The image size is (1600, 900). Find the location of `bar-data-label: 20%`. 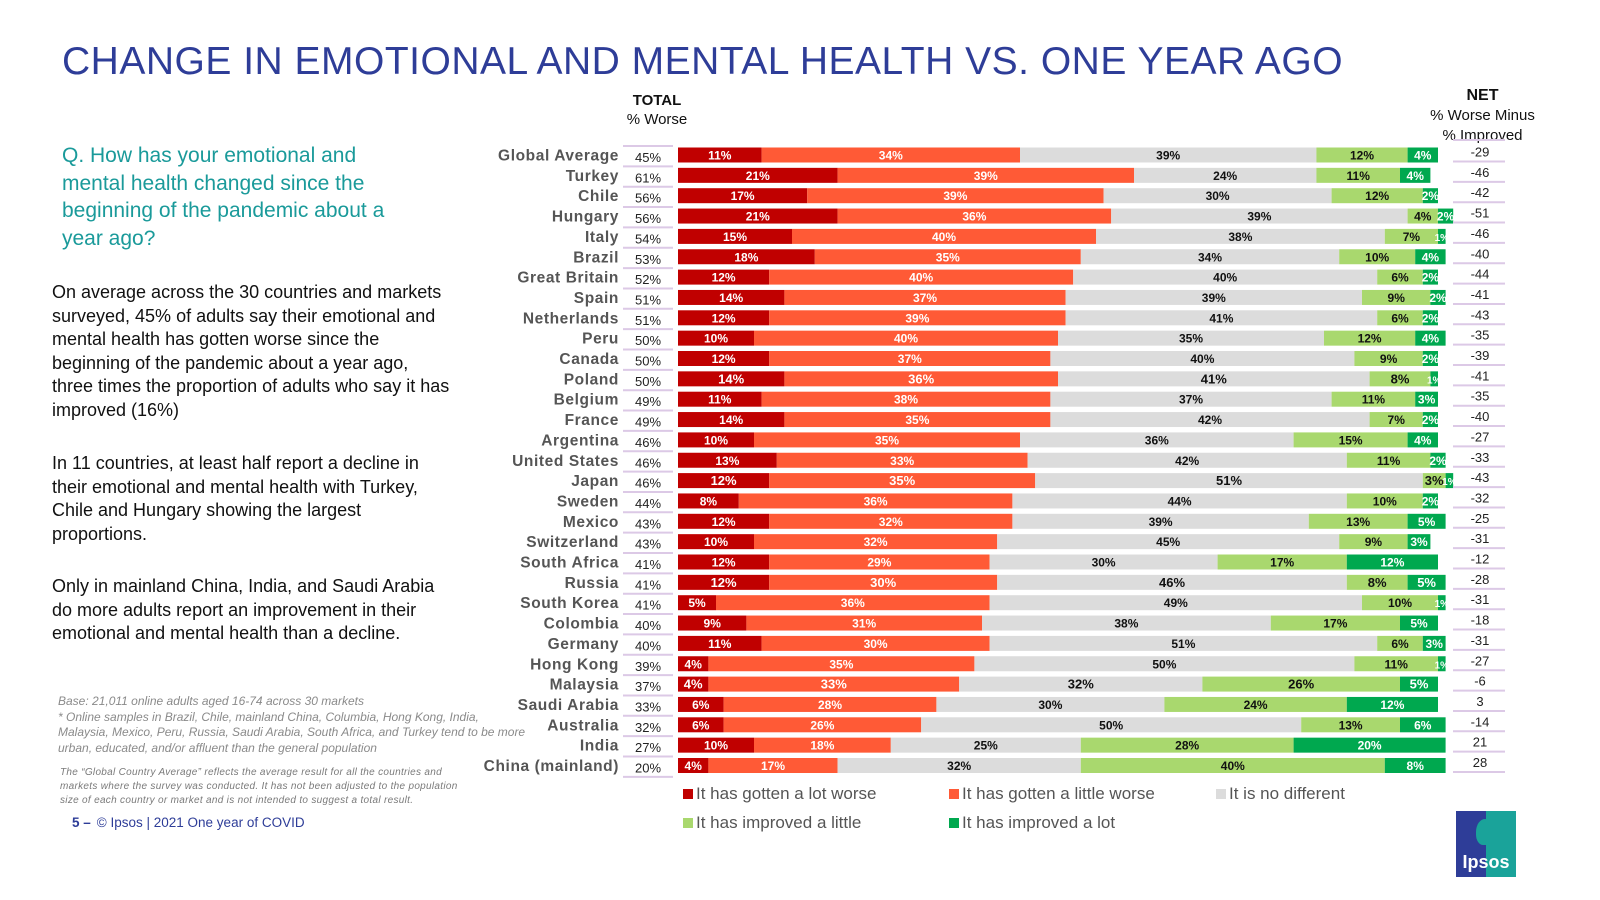

bar-data-label: 20% is located at coordinates (1370, 746).